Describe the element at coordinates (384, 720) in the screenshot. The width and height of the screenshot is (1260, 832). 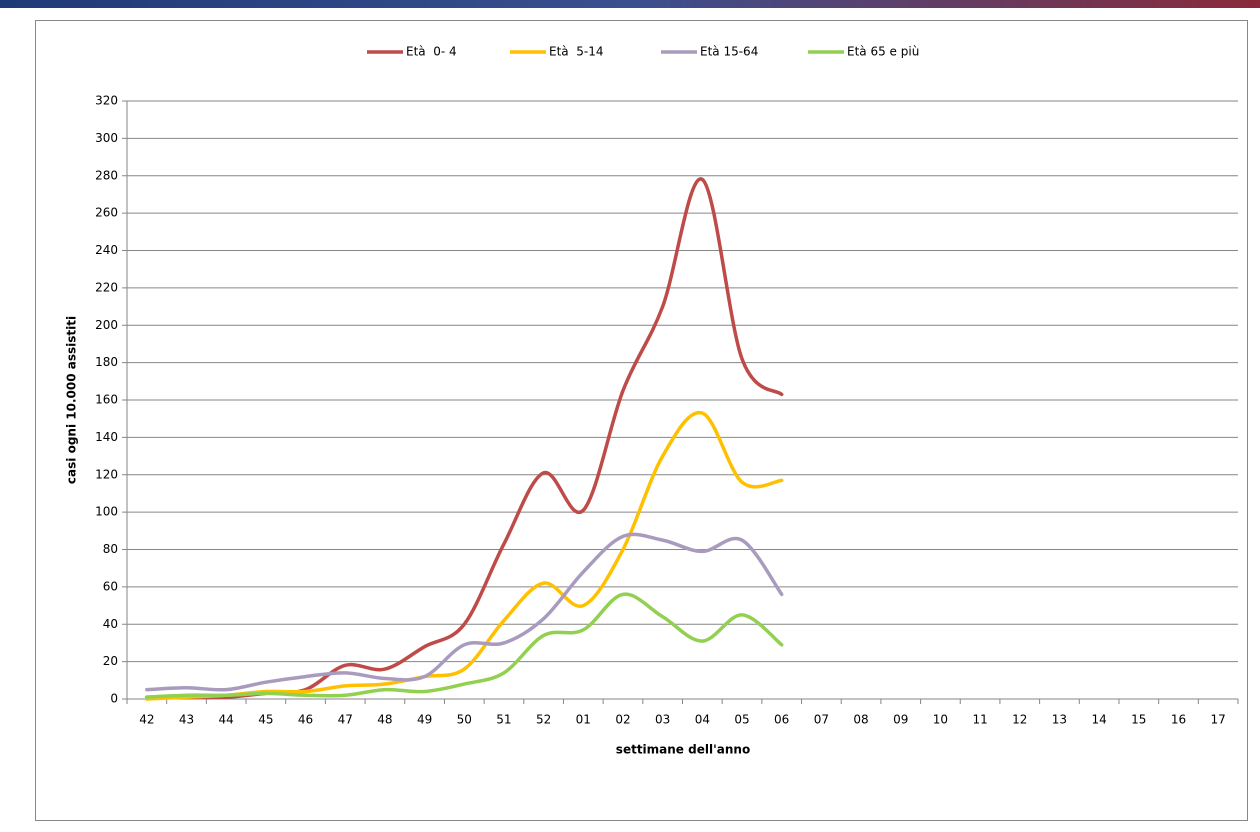
I see `x-tick-label: 48` at that location.